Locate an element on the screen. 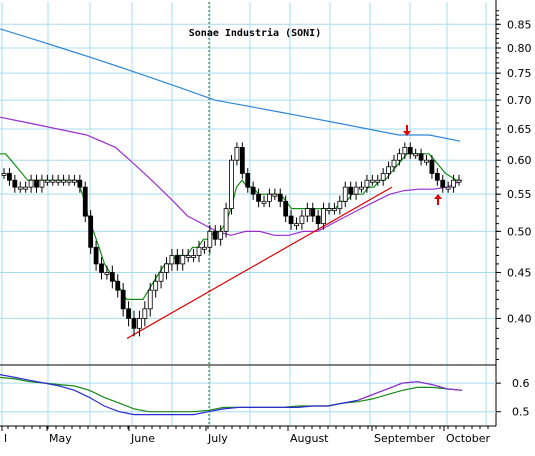 Image resolution: width=535 pixels, height=456 pixels. y-axis: 0.40 0.45 0.50 0.55 0.60 0.65 0.70 0.75 0.80 0.85 is located at coordinates (514, 185).